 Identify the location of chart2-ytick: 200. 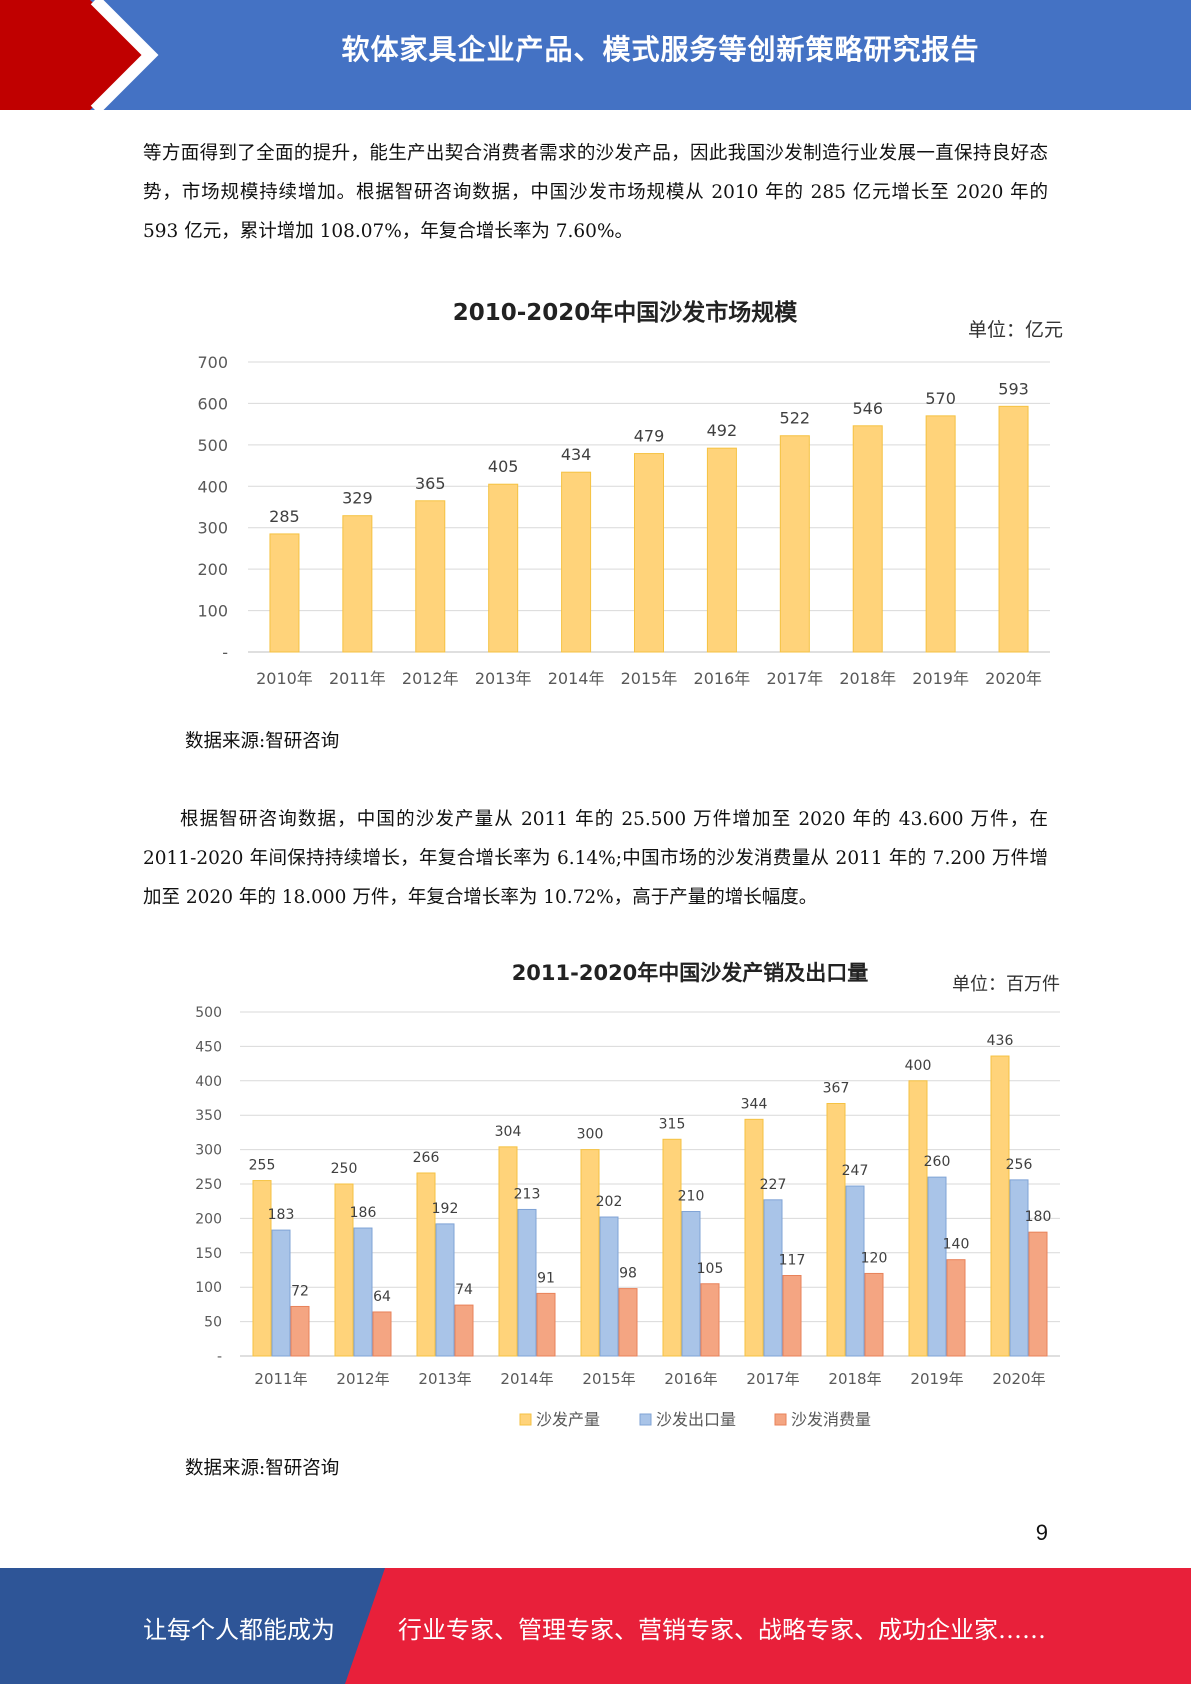
(208, 1219).